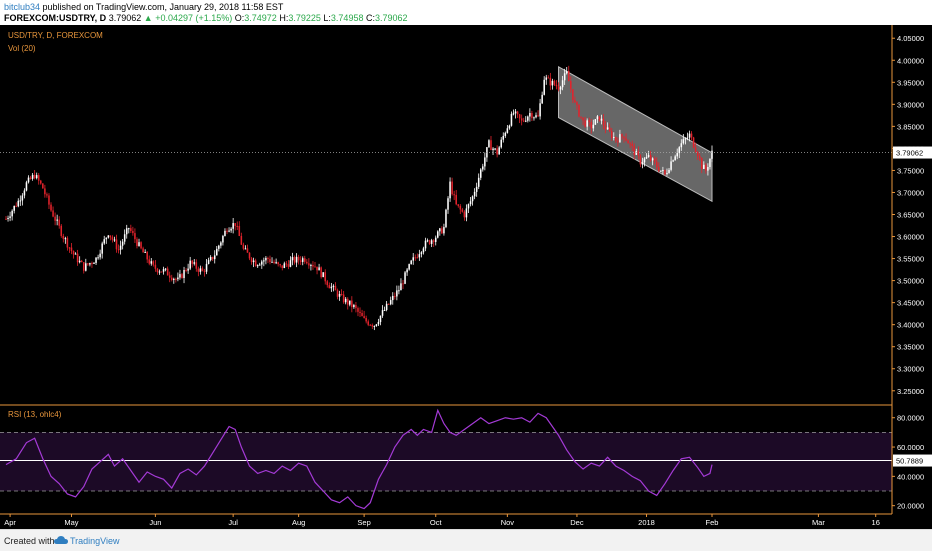  What do you see at coordinates (22, 7) in the screenshot?
I see `author-link: bitclub34` at bounding box center [22, 7].